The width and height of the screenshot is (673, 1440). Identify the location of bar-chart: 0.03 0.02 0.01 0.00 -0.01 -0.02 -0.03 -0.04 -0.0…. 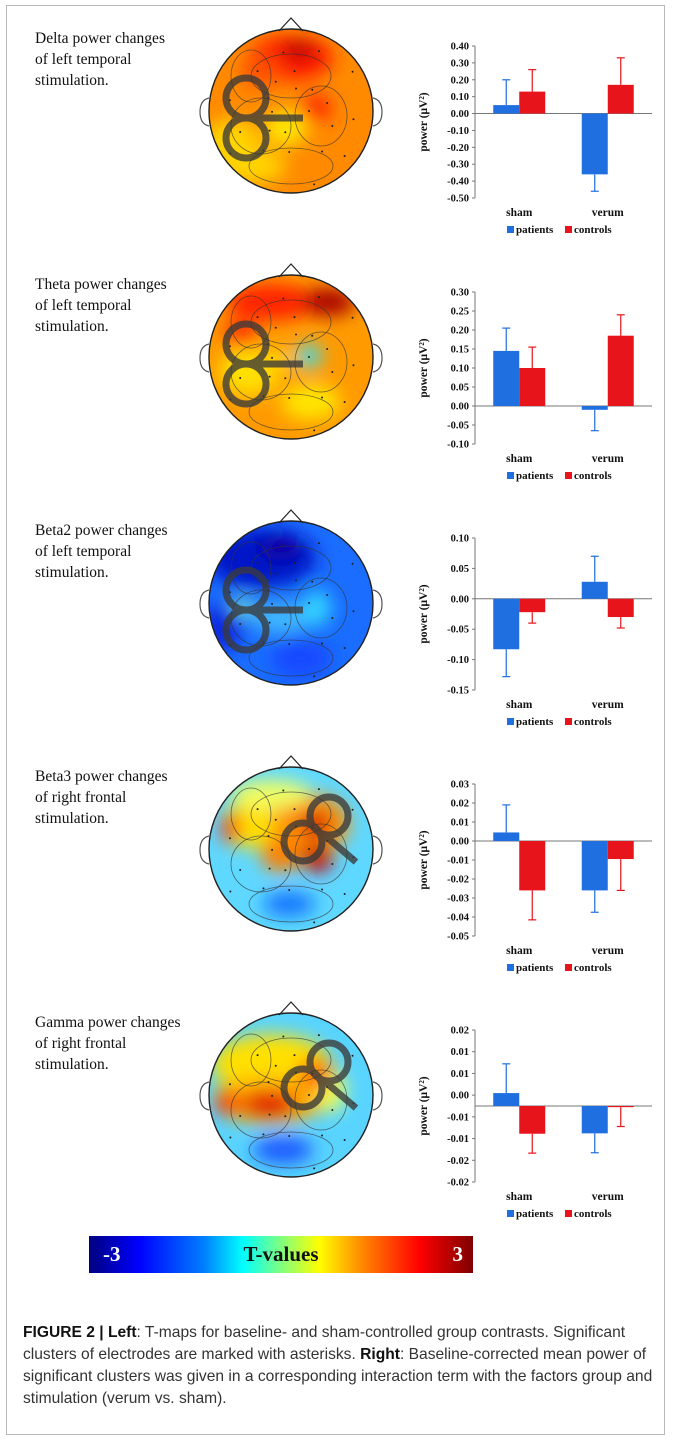
(535, 877).